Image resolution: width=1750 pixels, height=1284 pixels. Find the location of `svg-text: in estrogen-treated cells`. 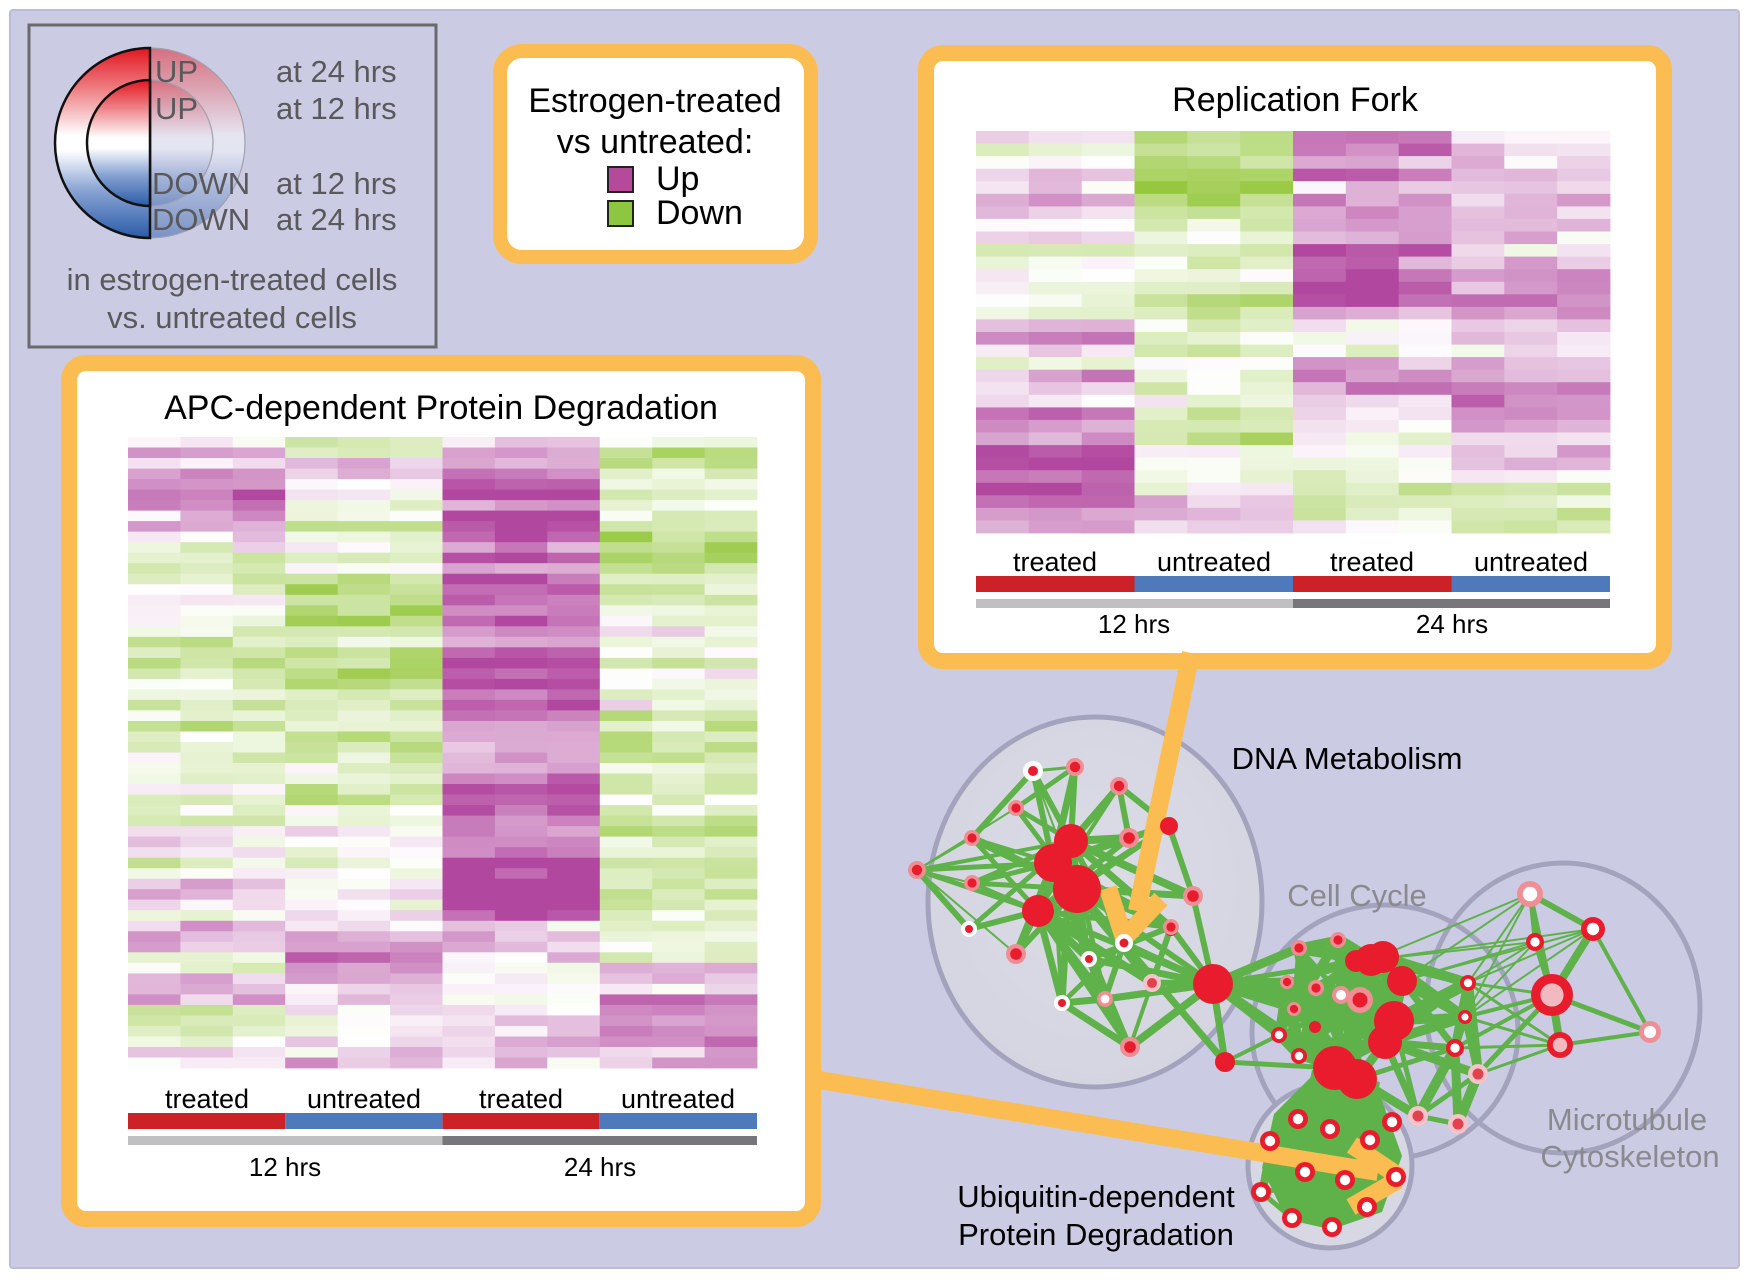

svg-text: in estrogen-treated cells is located at coordinates (232, 279).